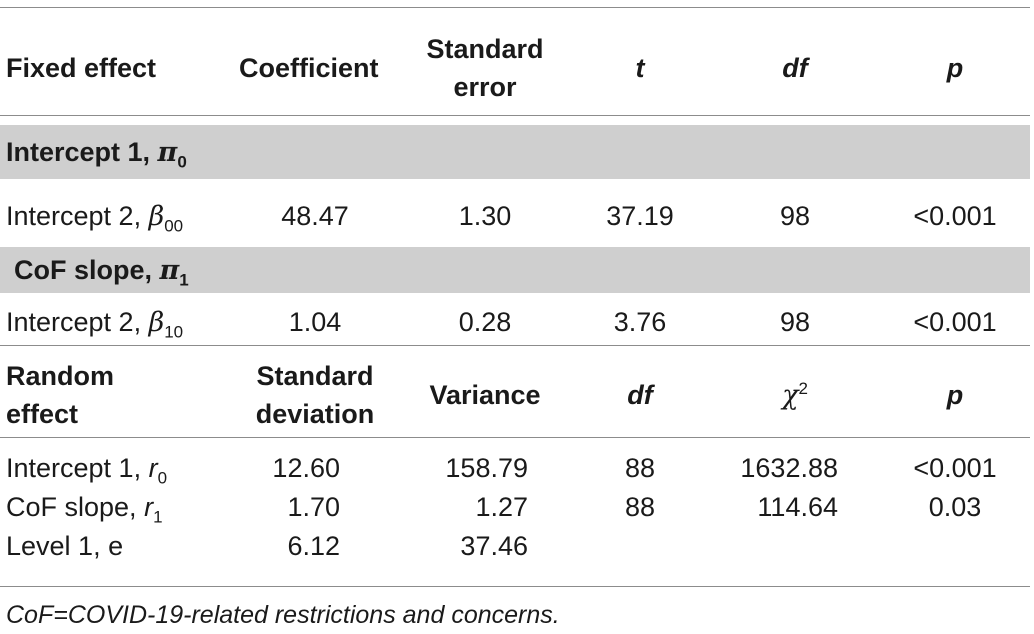 The width and height of the screenshot is (1034, 634). What do you see at coordinates (315, 322) in the screenshot?
I see `row2-coefficient: 1.04` at bounding box center [315, 322].